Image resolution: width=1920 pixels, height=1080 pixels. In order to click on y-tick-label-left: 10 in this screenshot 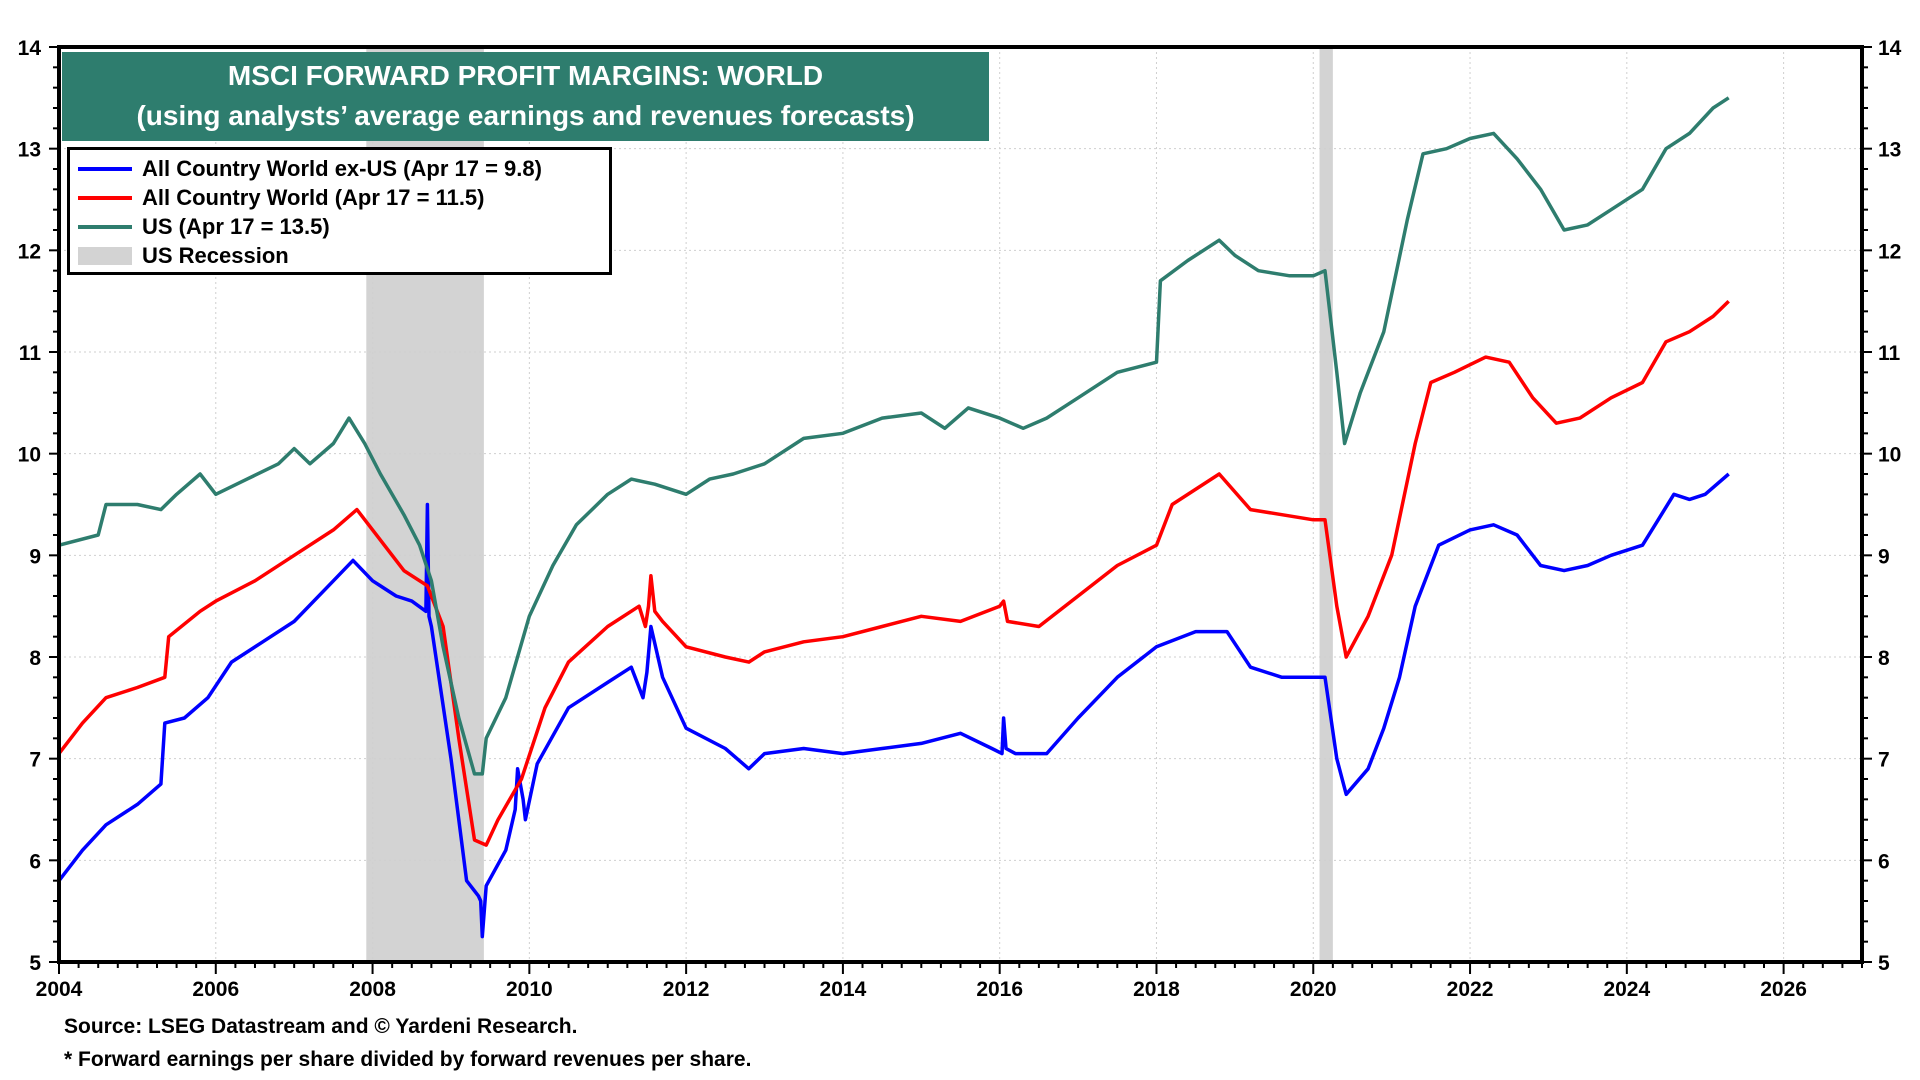, I will do `click(29, 455)`.